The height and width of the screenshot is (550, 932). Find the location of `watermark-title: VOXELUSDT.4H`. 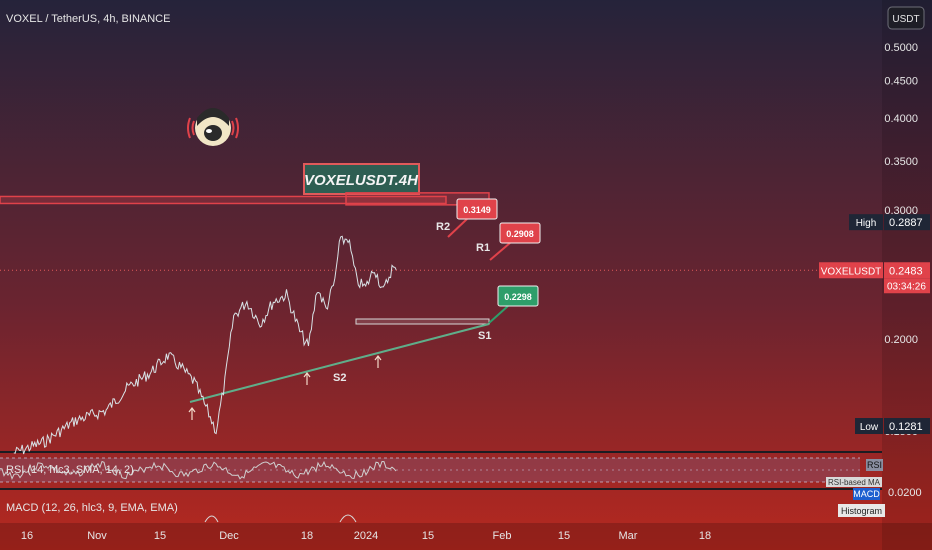

watermark-title: VOXELUSDT.4H is located at coordinates (361, 180).